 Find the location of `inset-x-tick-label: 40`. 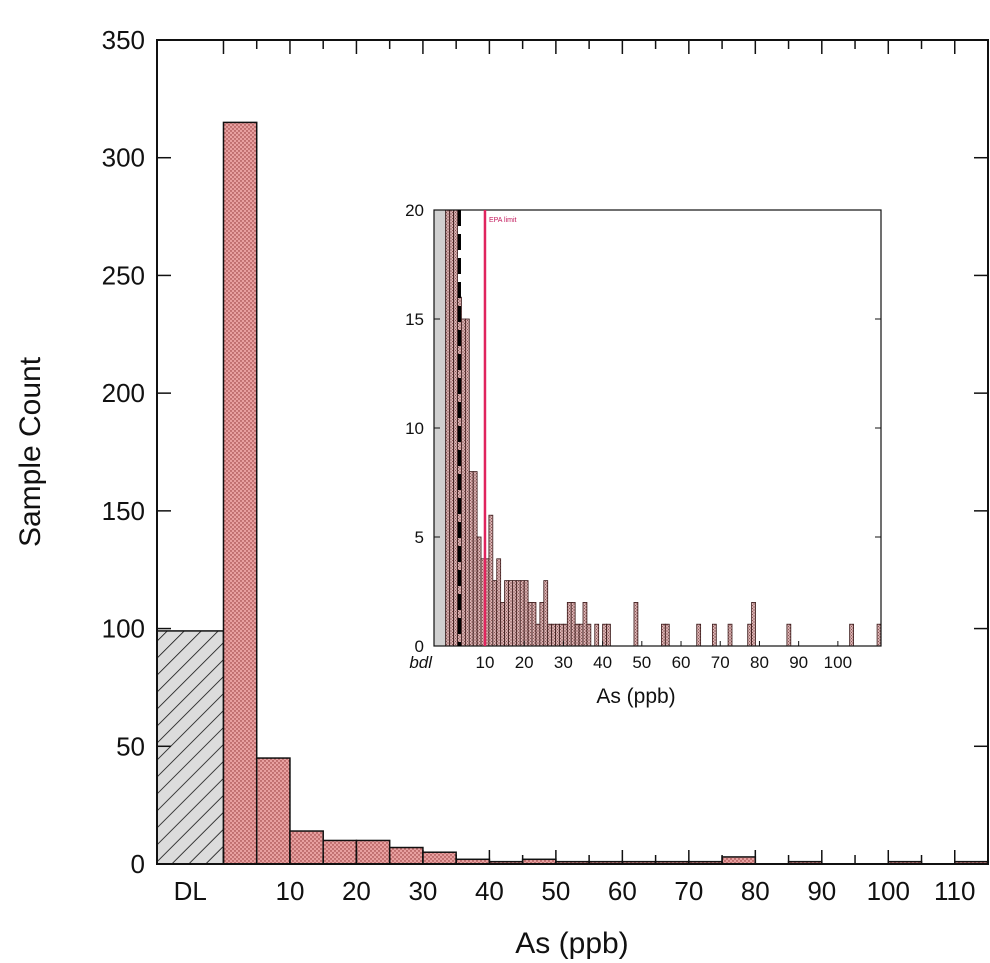

inset-x-tick-label: 40 is located at coordinates (602, 662).